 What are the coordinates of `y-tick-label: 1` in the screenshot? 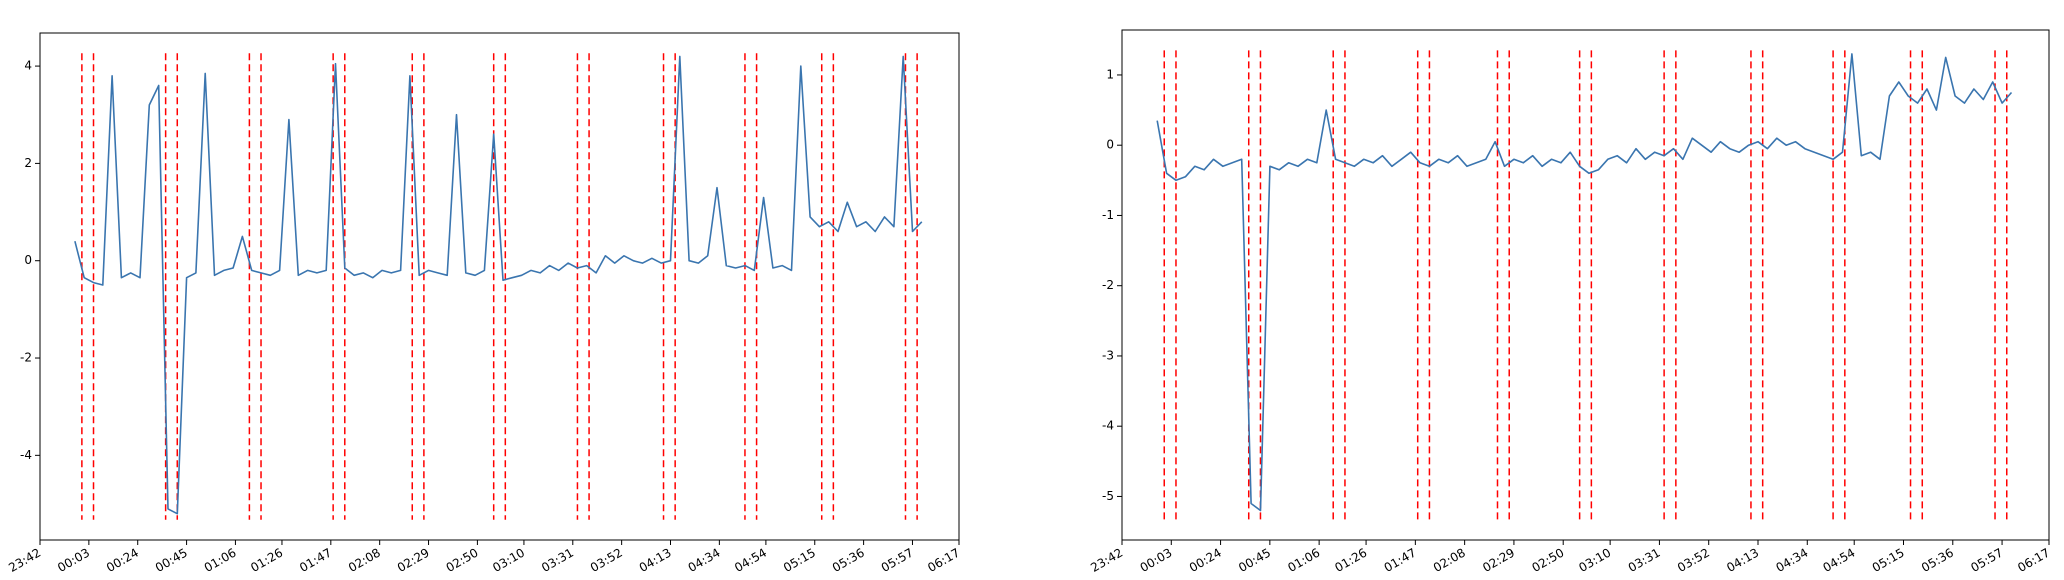 It's located at (1110, 74).